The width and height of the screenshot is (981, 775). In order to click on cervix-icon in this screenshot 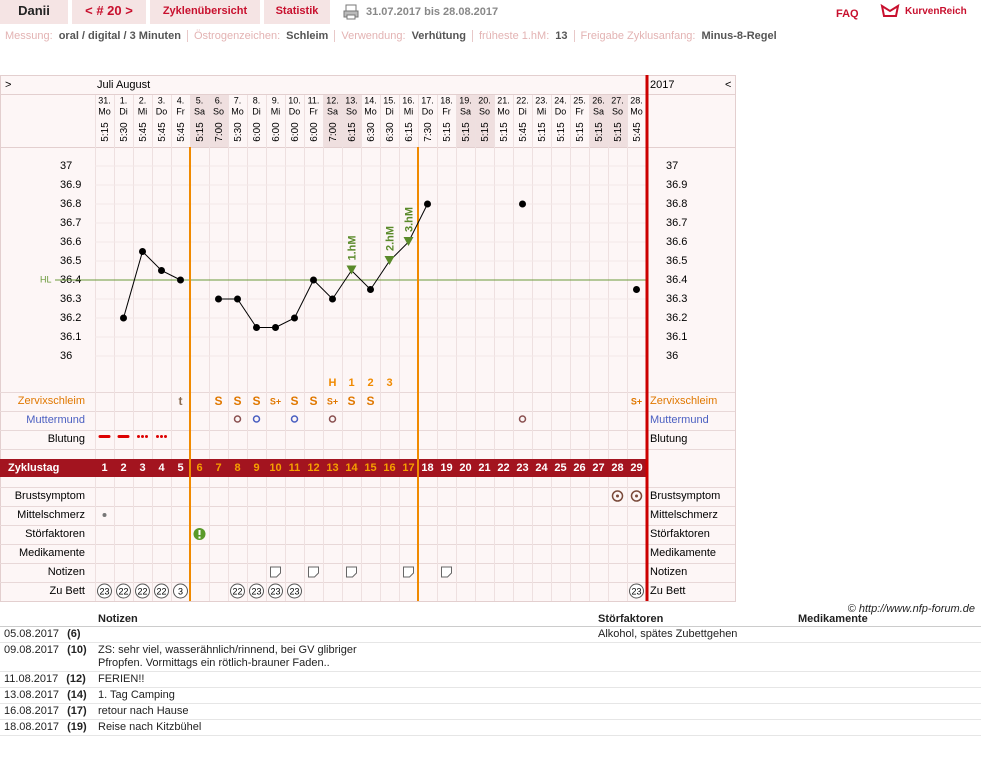, I will do `click(256, 419)`.